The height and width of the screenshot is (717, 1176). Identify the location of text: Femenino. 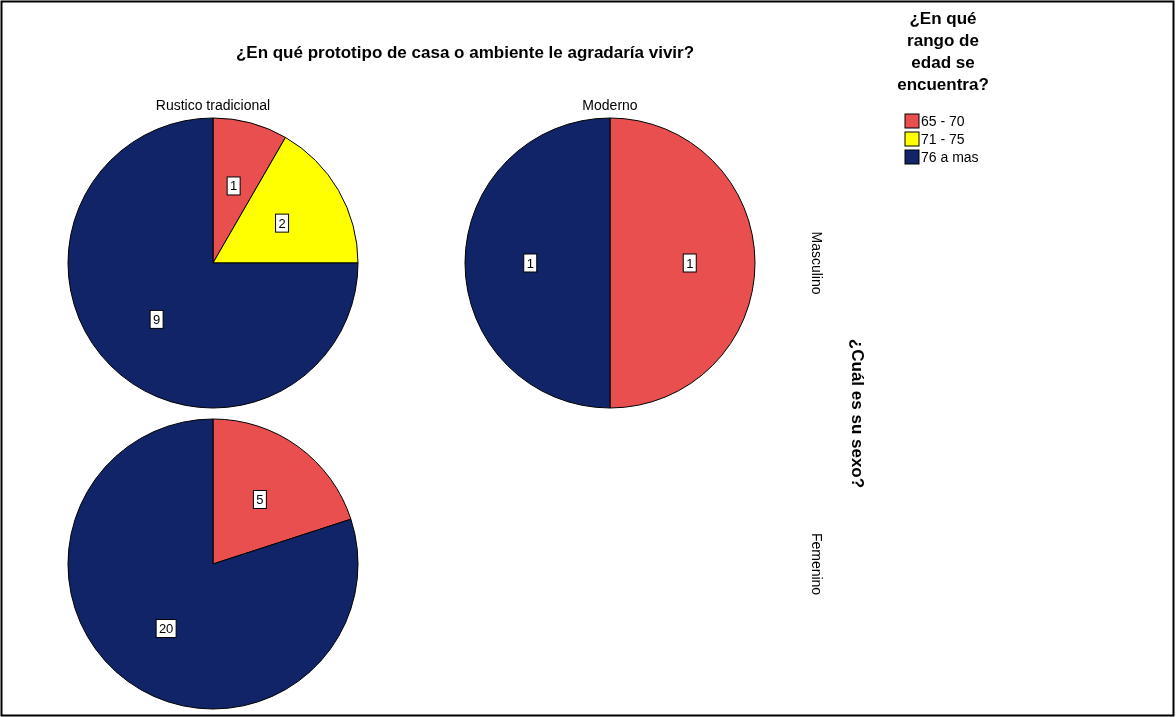
(817, 564).